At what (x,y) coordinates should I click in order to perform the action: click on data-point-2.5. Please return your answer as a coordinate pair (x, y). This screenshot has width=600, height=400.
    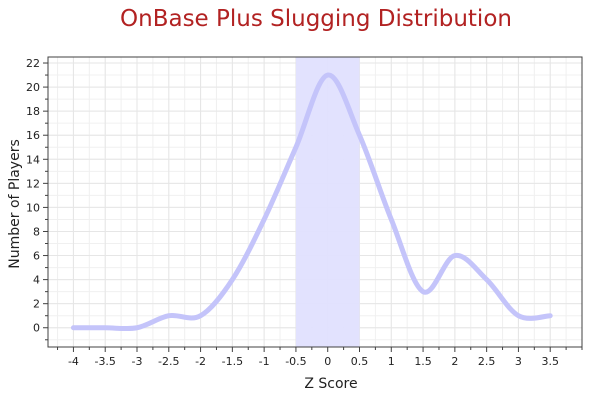
    Looking at the image, I should click on (486, 279).